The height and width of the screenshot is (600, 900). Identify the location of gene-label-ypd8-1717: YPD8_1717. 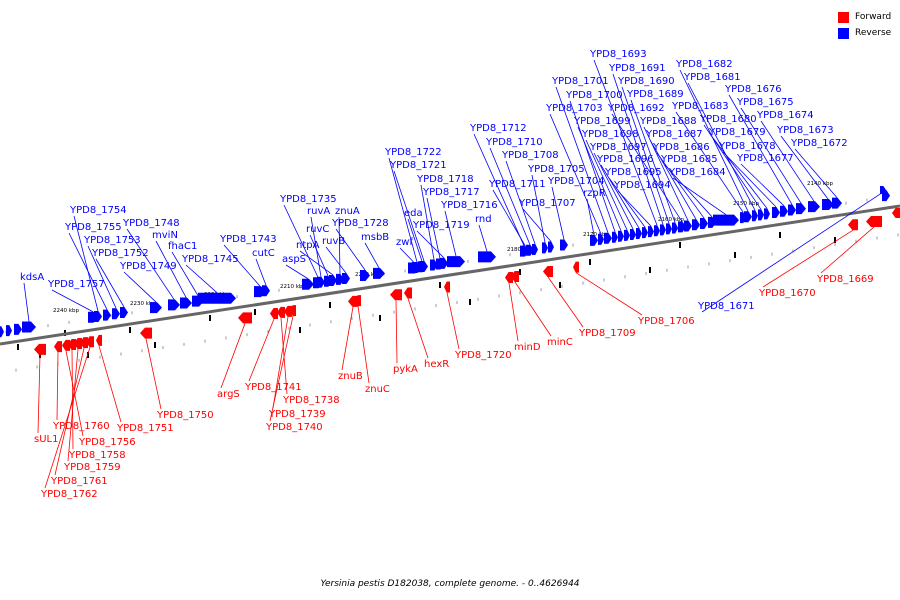
(451, 192).